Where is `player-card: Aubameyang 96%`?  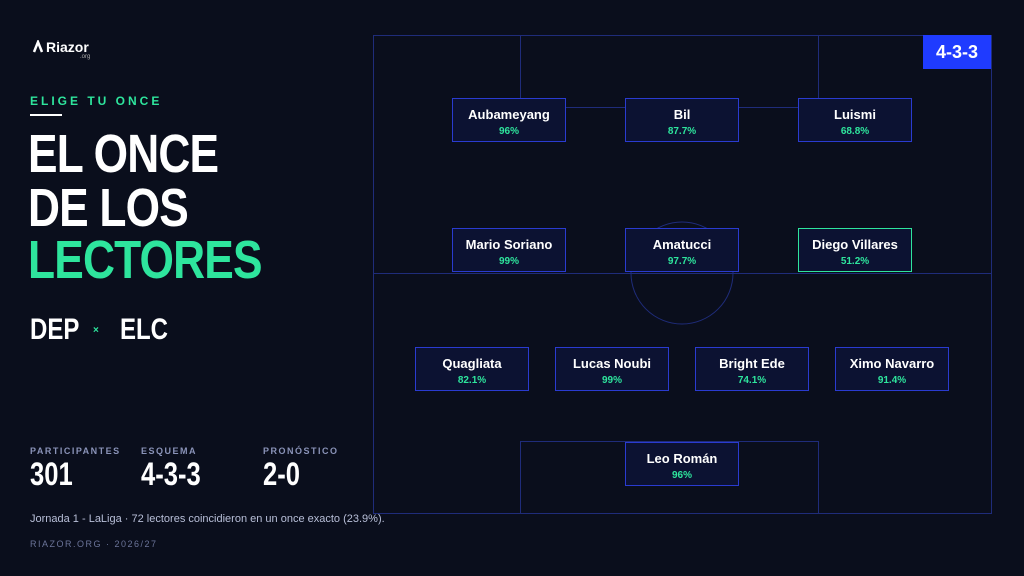
player-card: Aubameyang 96% is located at coordinates (509, 120).